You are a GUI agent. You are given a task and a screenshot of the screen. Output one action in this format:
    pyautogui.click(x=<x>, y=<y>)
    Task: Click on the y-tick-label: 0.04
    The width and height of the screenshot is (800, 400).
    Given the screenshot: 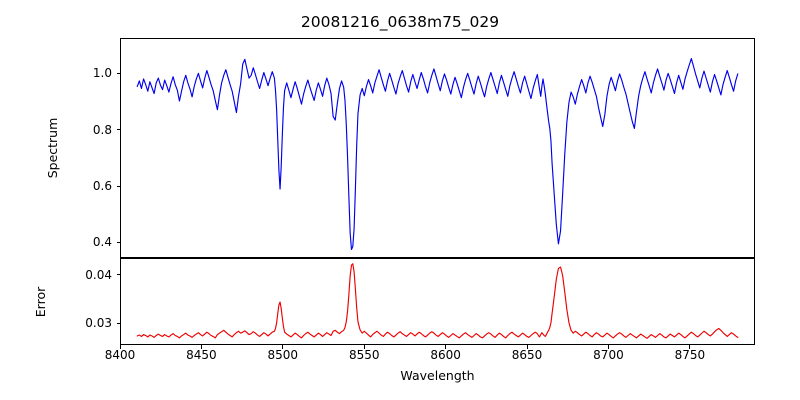 What is the action you would take?
    pyautogui.click(x=98, y=274)
    